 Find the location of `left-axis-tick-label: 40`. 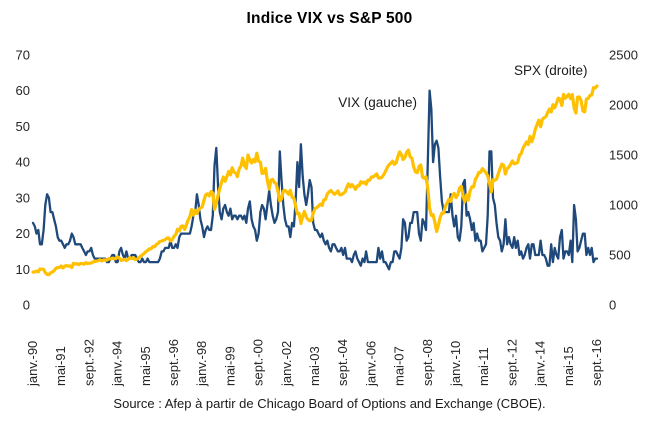

left-axis-tick-label: 40 is located at coordinates (23, 162).